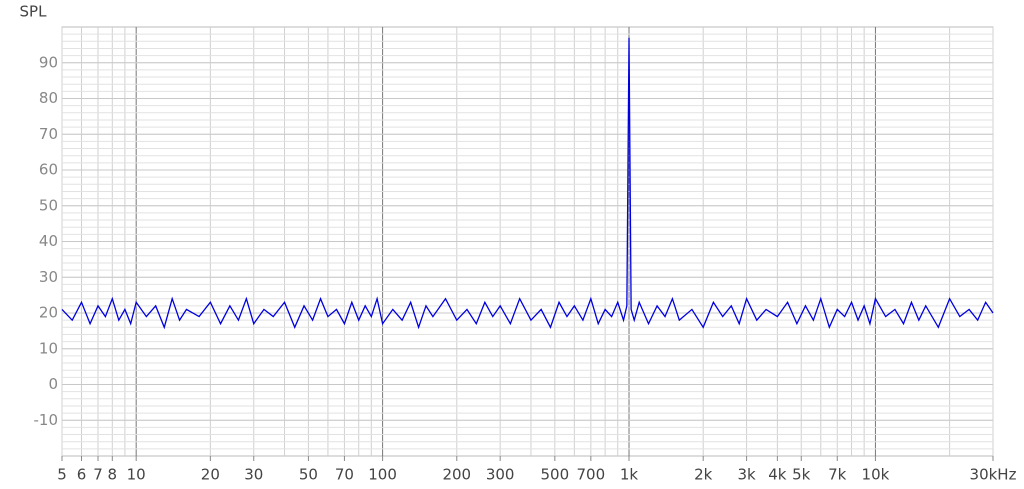 The height and width of the screenshot is (489, 1024). I want to click on x-tick-label: 3k, so click(746, 475).